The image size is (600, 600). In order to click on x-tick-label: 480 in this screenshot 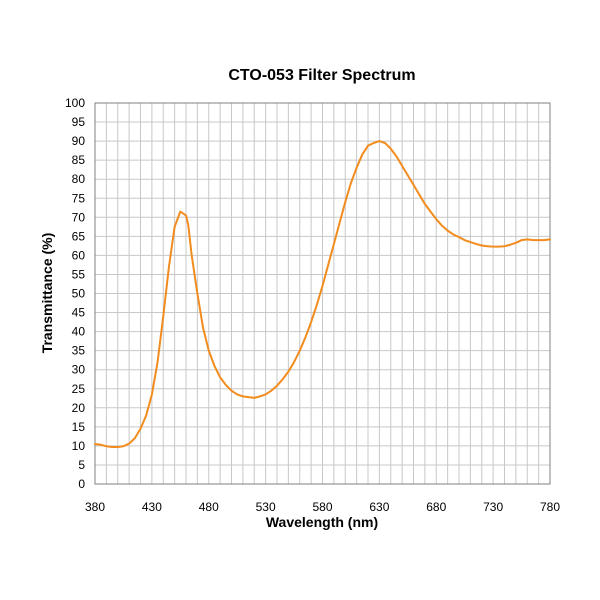, I will do `click(209, 507)`.